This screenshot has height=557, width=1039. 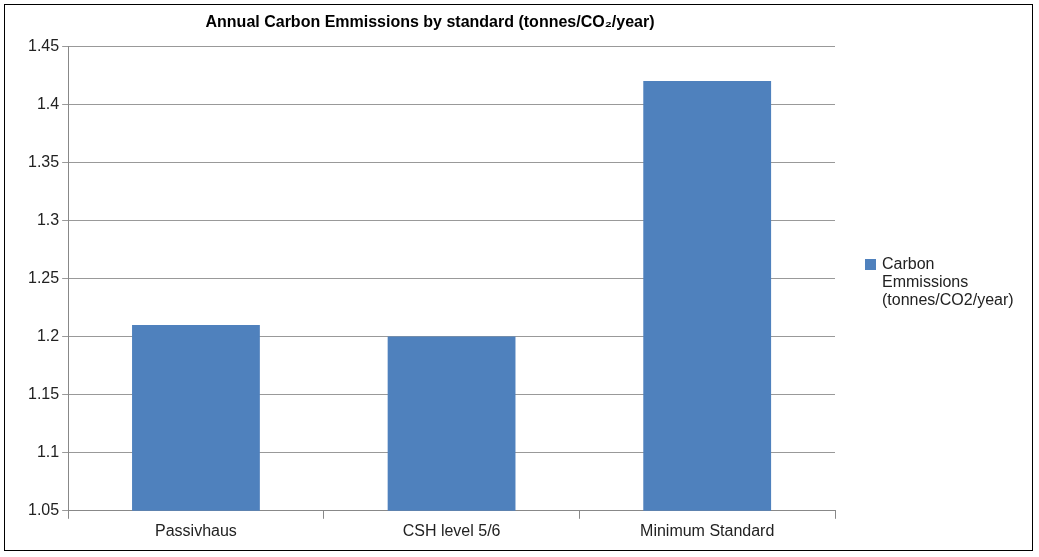 What do you see at coordinates (44, 394) in the screenshot?
I see `y-tick-label: 1.15` at bounding box center [44, 394].